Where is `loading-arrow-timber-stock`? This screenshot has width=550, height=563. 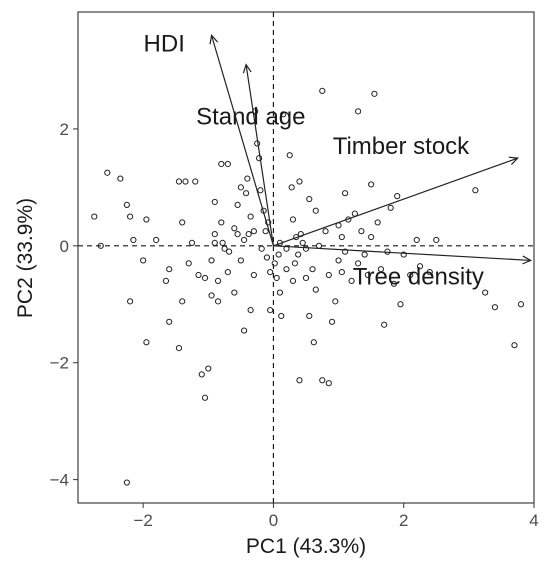 loading-arrow-timber-stock is located at coordinates (395, 202).